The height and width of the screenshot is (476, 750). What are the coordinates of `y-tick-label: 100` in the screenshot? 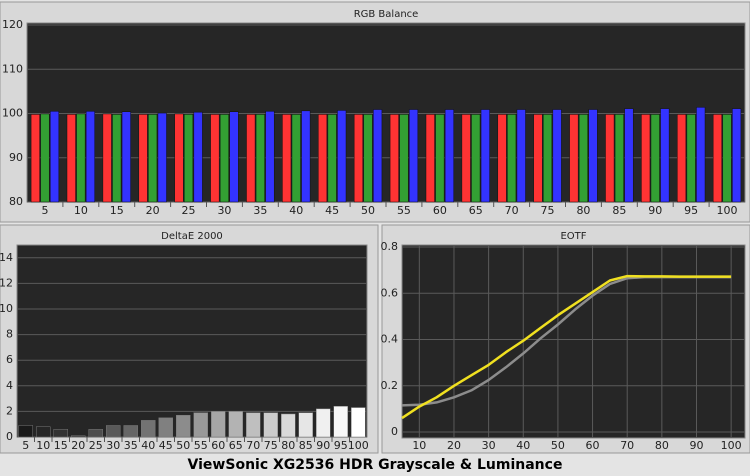 It's located at (12, 113).